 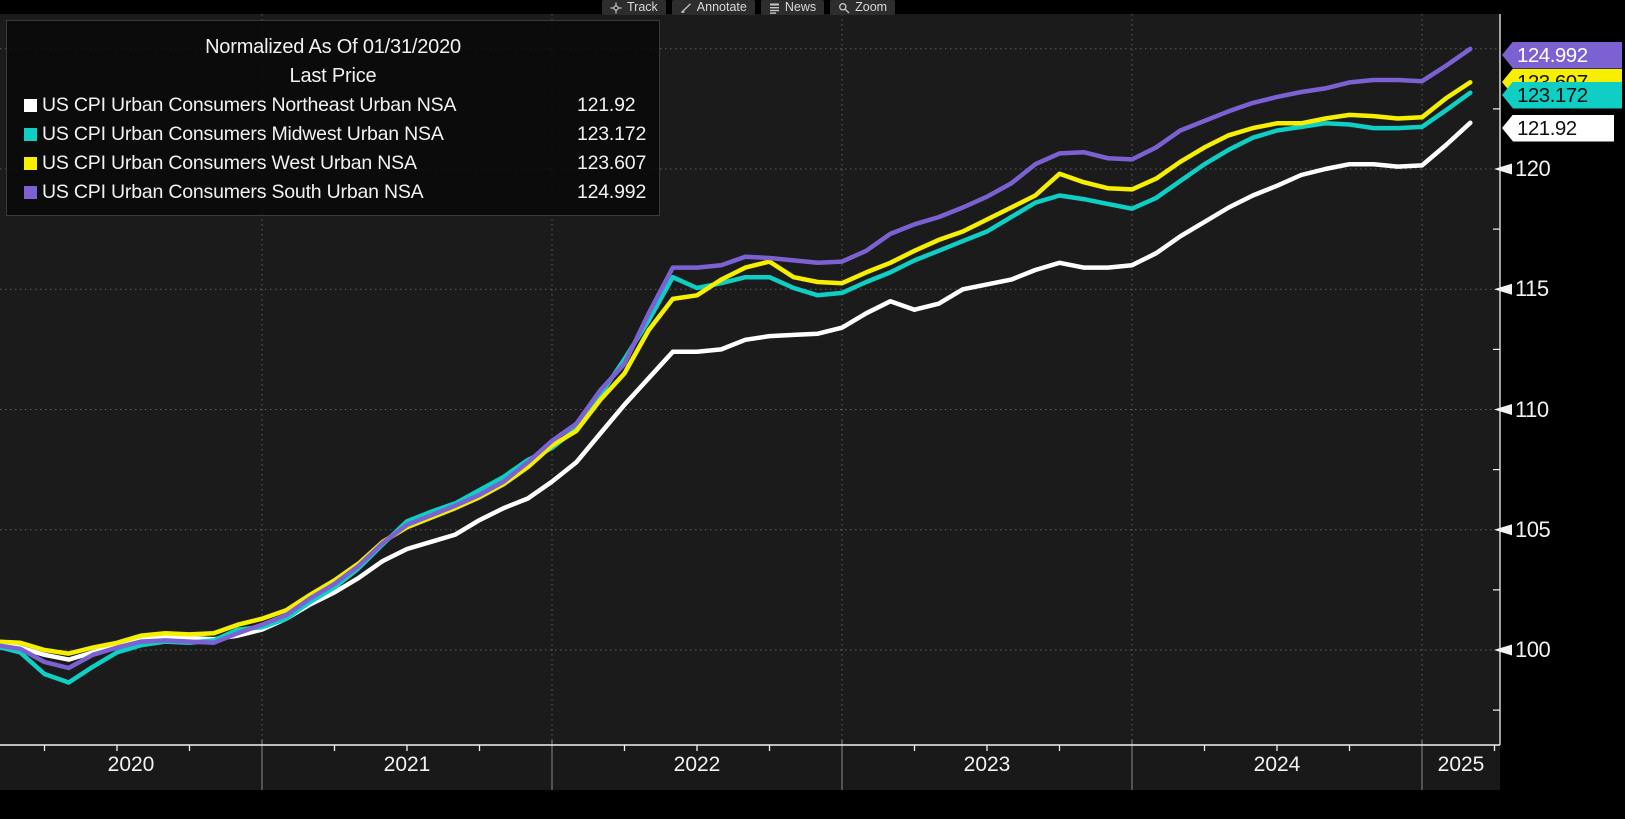 I want to click on series-name: US CPI Urban Consumers South Urban NSA, so click(x=233, y=192).